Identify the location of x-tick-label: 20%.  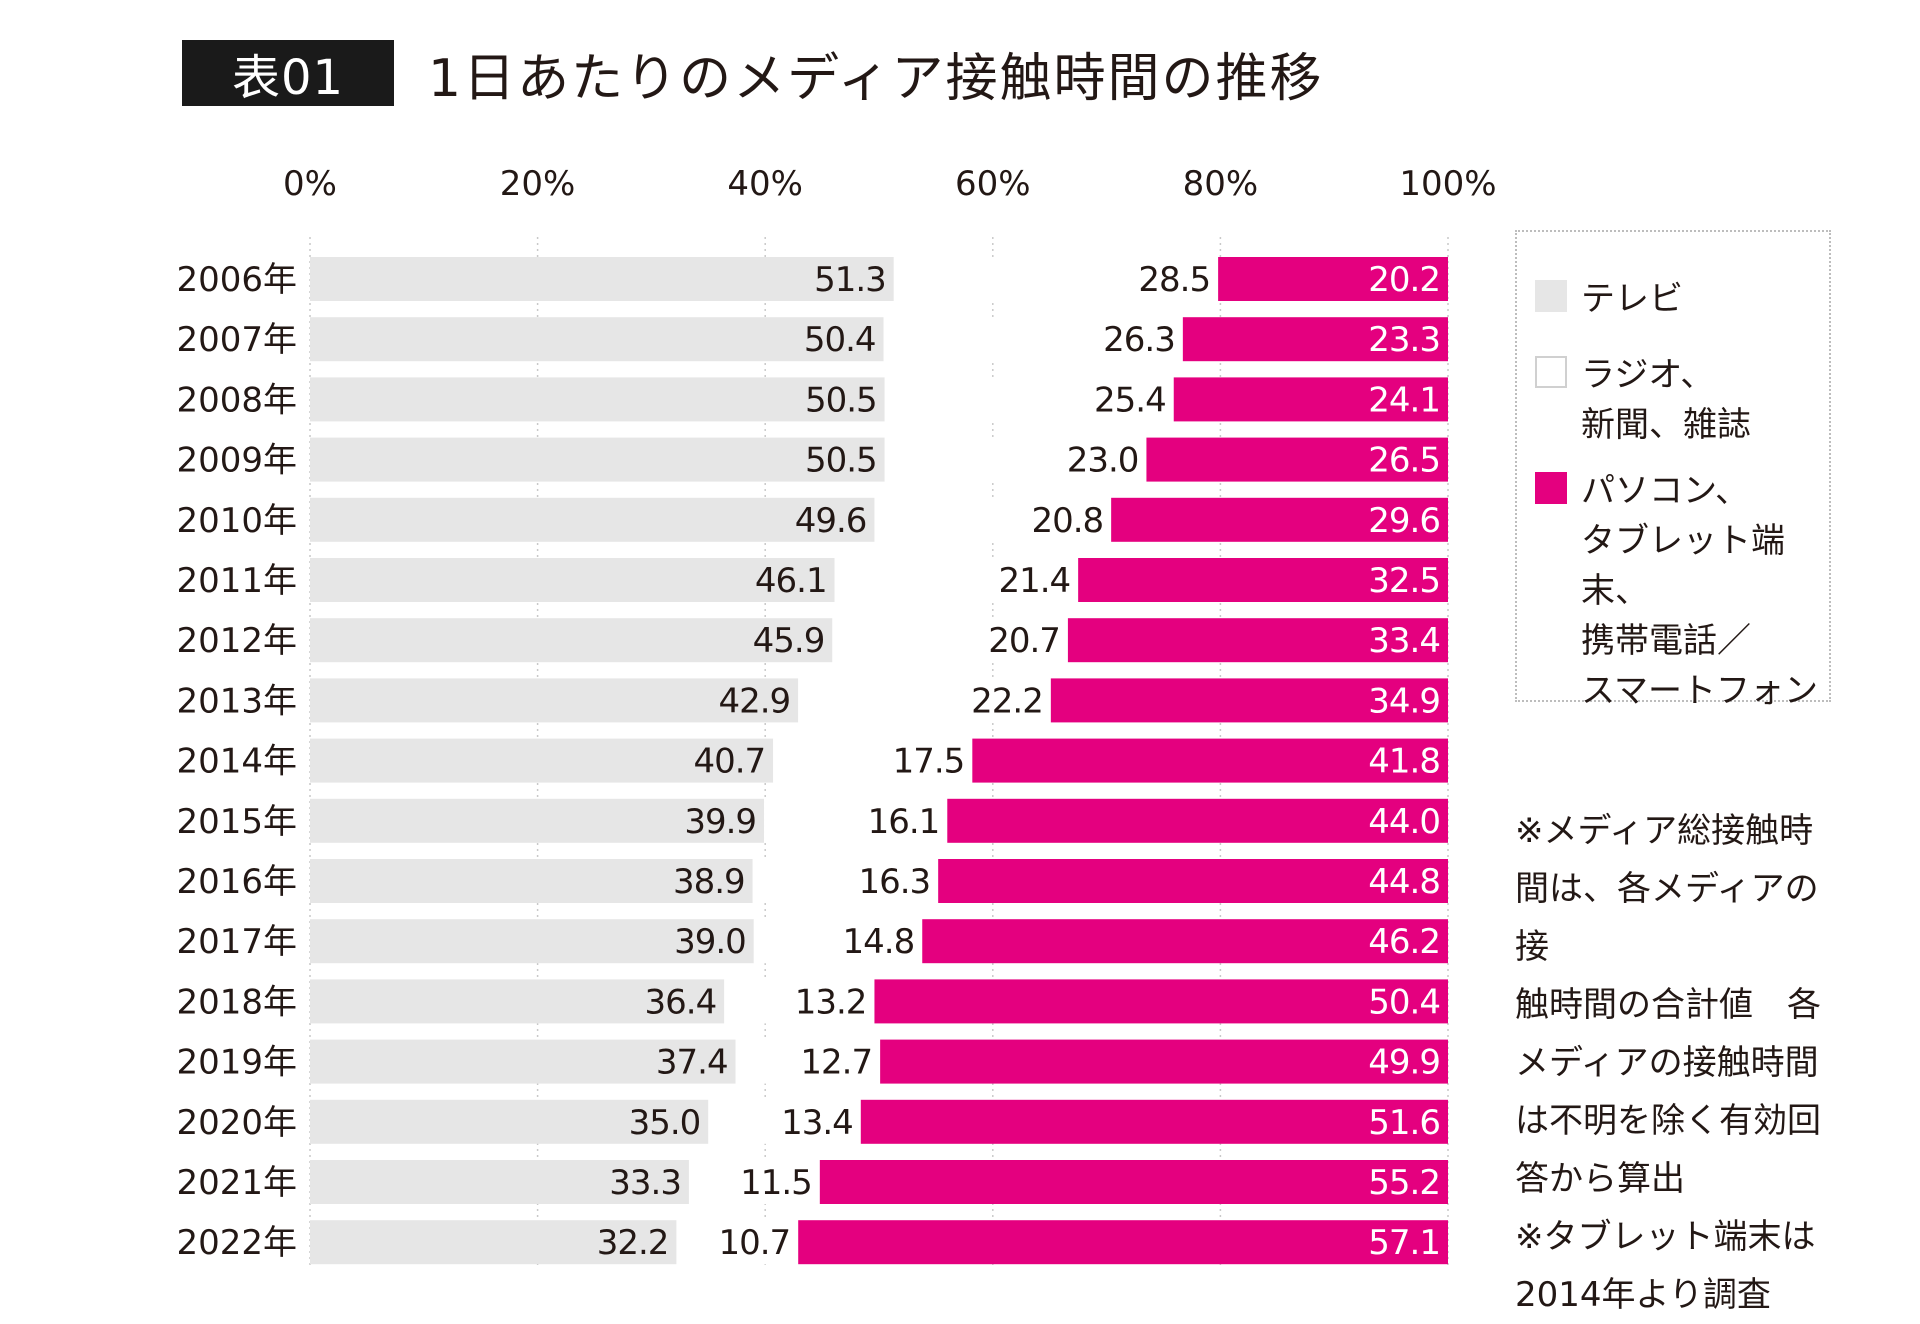
(538, 184).